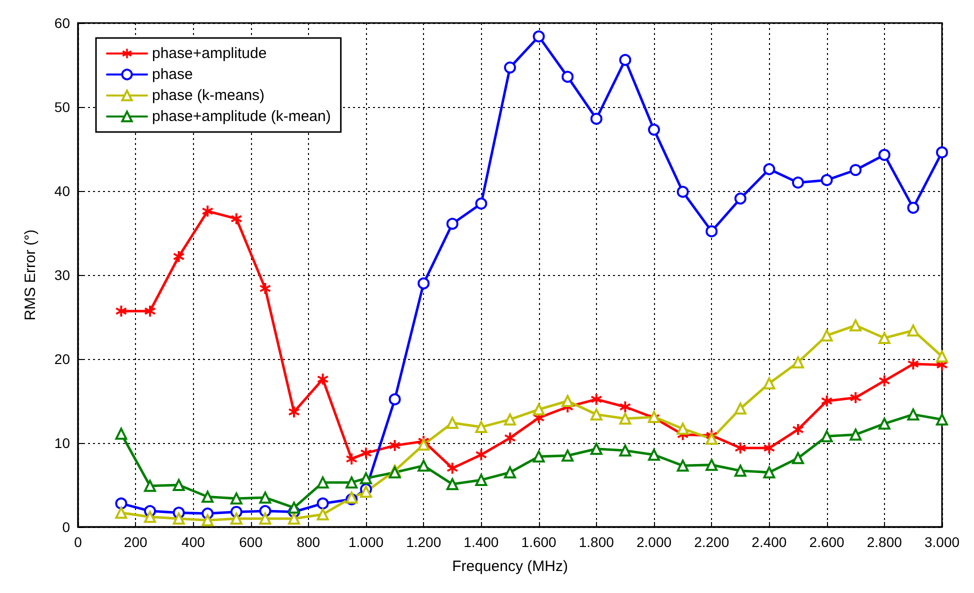 This screenshot has width=974, height=593. Describe the element at coordinates (308, 542) in the screenshot. I see `x-tick-label: 800` at that location.